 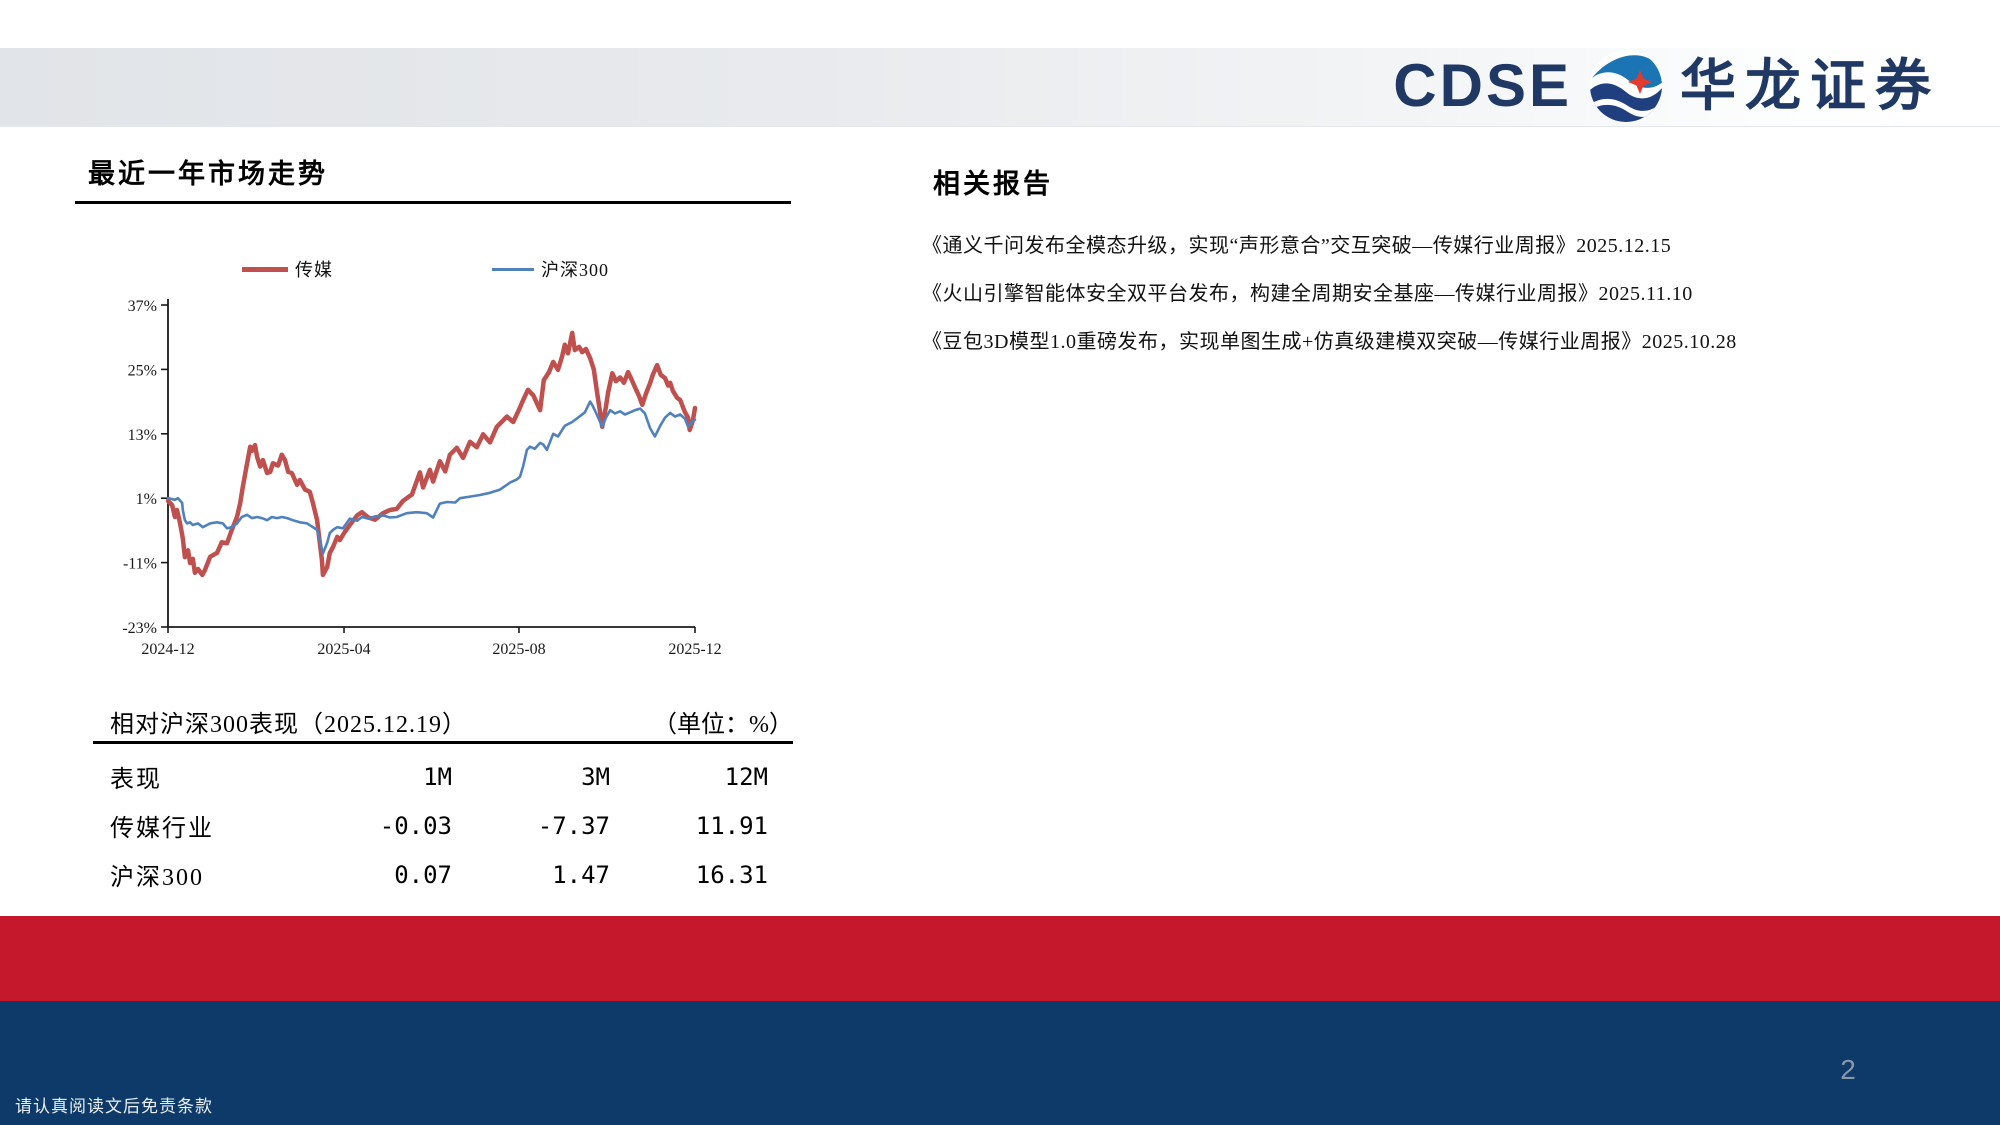 What do you see at coordinates (167, 649) in the screenshot?
I see `x-tick-label: 2024-12` at bounding box center [167, 649].